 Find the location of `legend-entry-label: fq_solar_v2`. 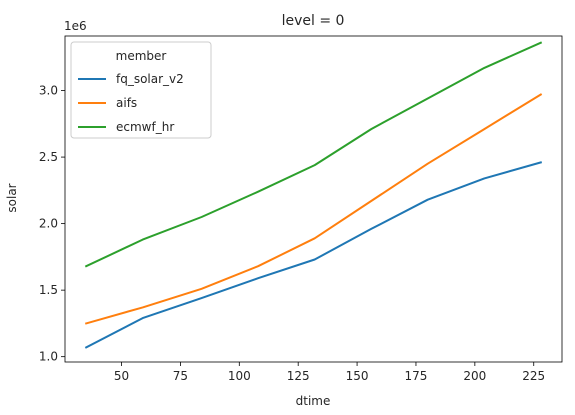

legend-entry-label: fq_solar_v2 is located at coordinates (150, 79).